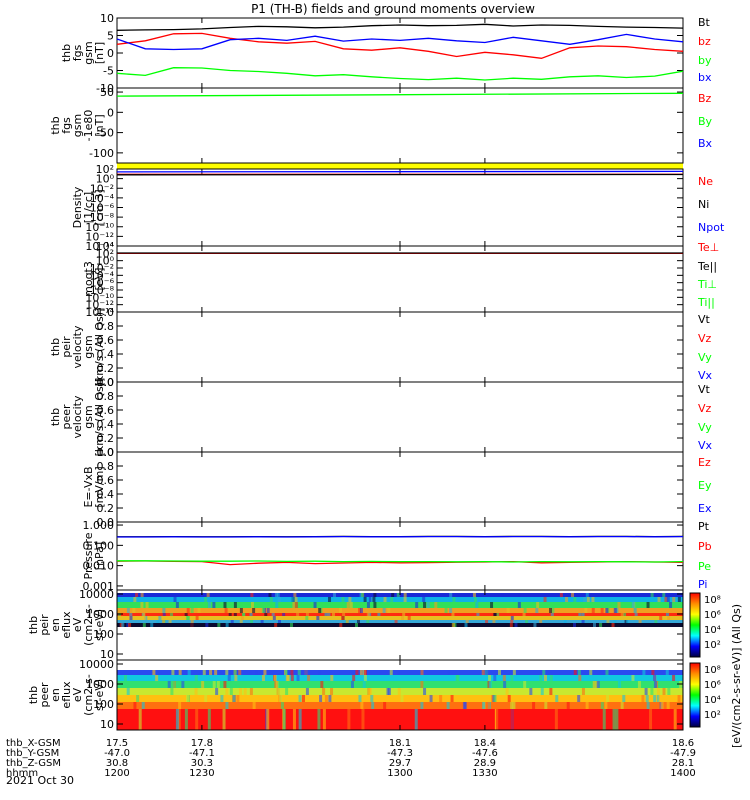  What do you see at coordinates (99, 227) in the screenshot?
I see `y-tick-label: 10⁻¹⁰` at bounding box center [99, 227].